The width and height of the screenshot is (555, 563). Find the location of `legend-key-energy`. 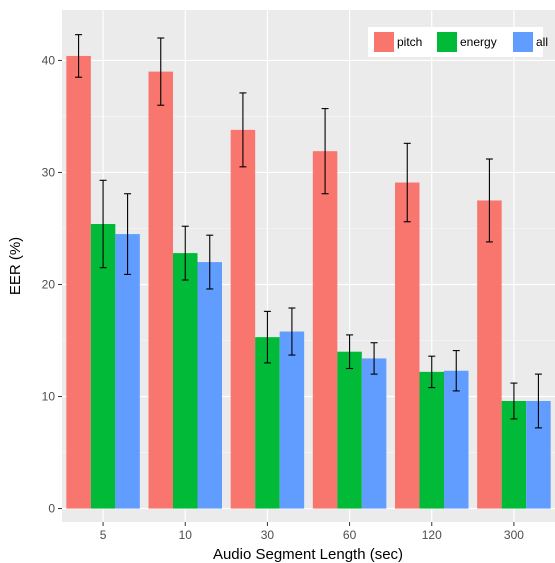

legend-key-energy is located at coordinates (447, 42).